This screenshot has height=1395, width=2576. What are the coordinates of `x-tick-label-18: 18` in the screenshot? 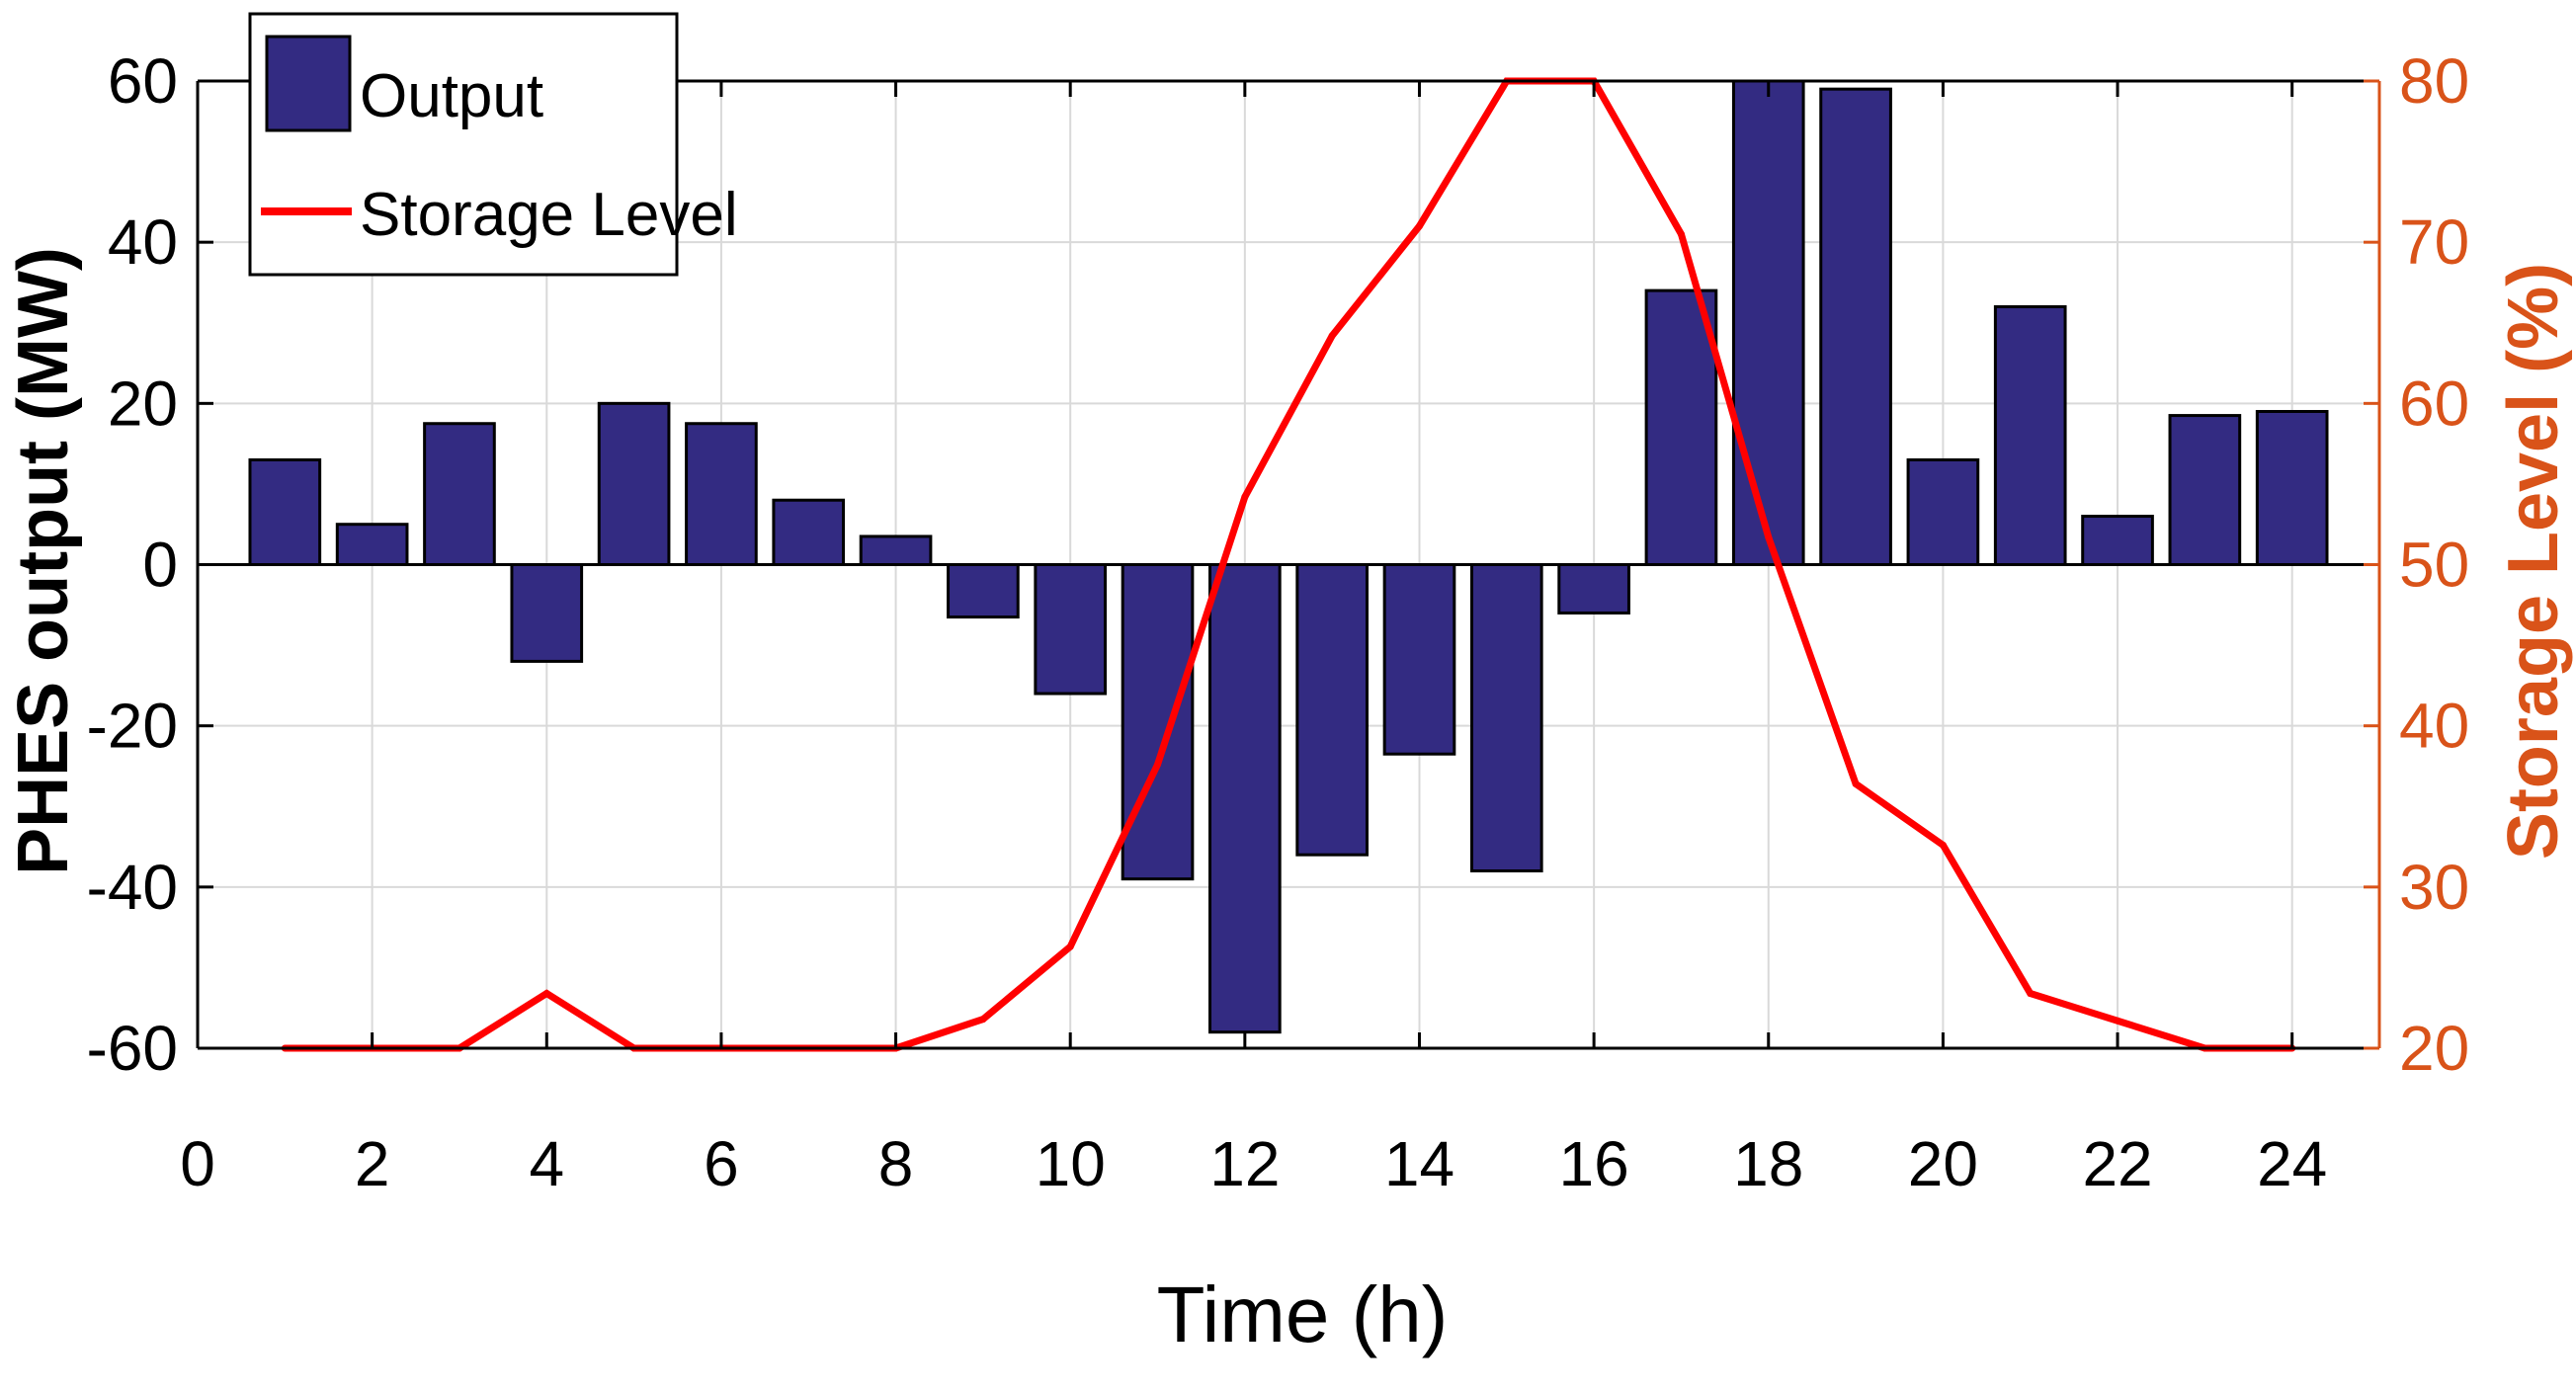 It's located at (1768, 1164).